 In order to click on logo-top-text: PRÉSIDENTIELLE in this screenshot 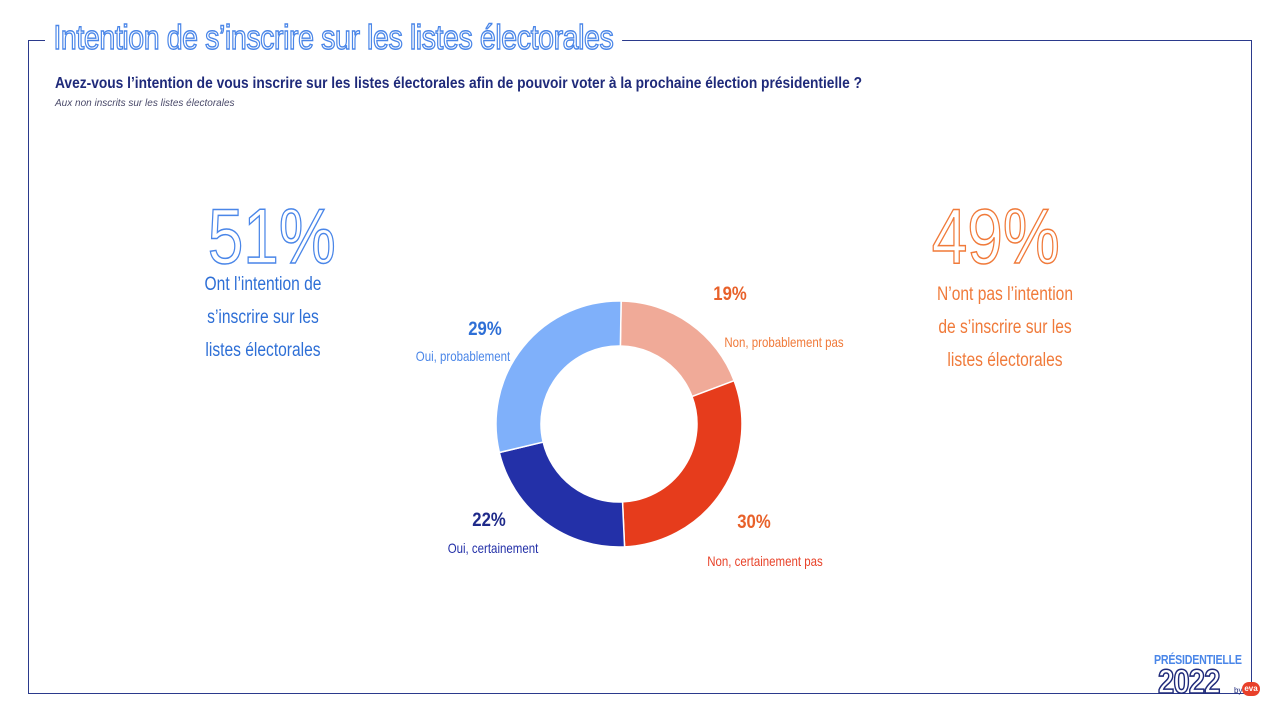, I will do `click(1198, 659)`.